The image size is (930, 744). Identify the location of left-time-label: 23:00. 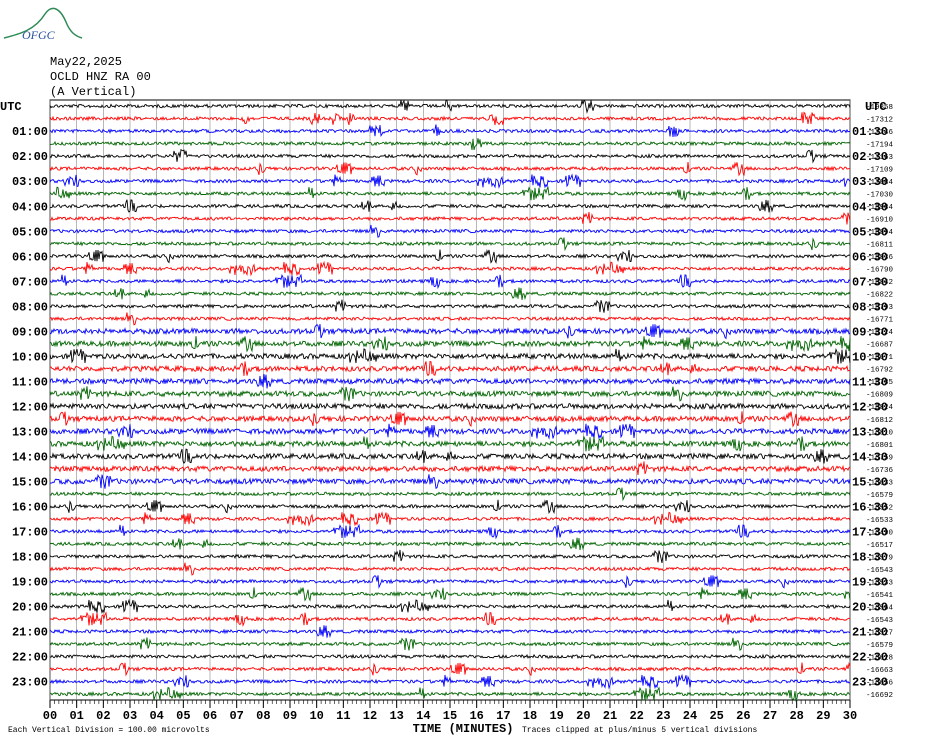
(30, 683).